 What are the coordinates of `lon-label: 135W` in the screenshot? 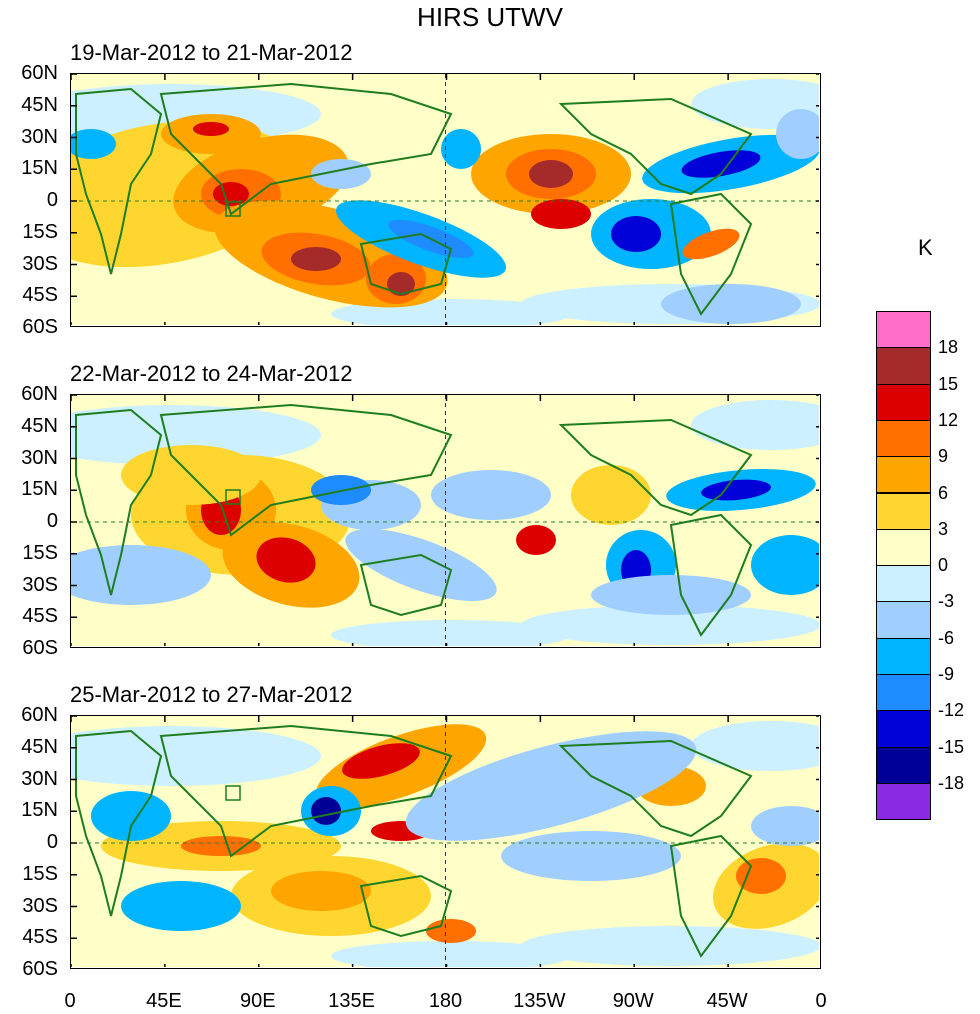 It's located at (539, 1001).